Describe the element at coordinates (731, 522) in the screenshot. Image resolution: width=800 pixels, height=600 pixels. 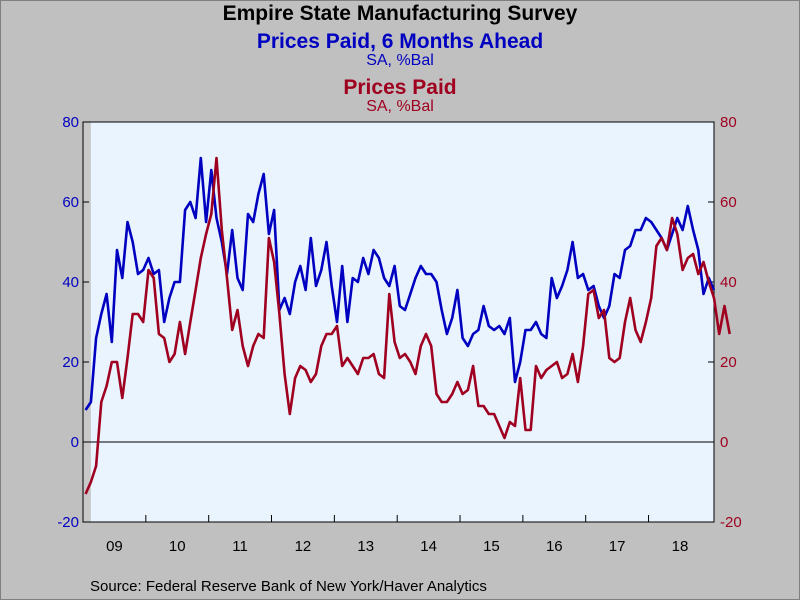
I see `right-axis-label: -20` at that location.